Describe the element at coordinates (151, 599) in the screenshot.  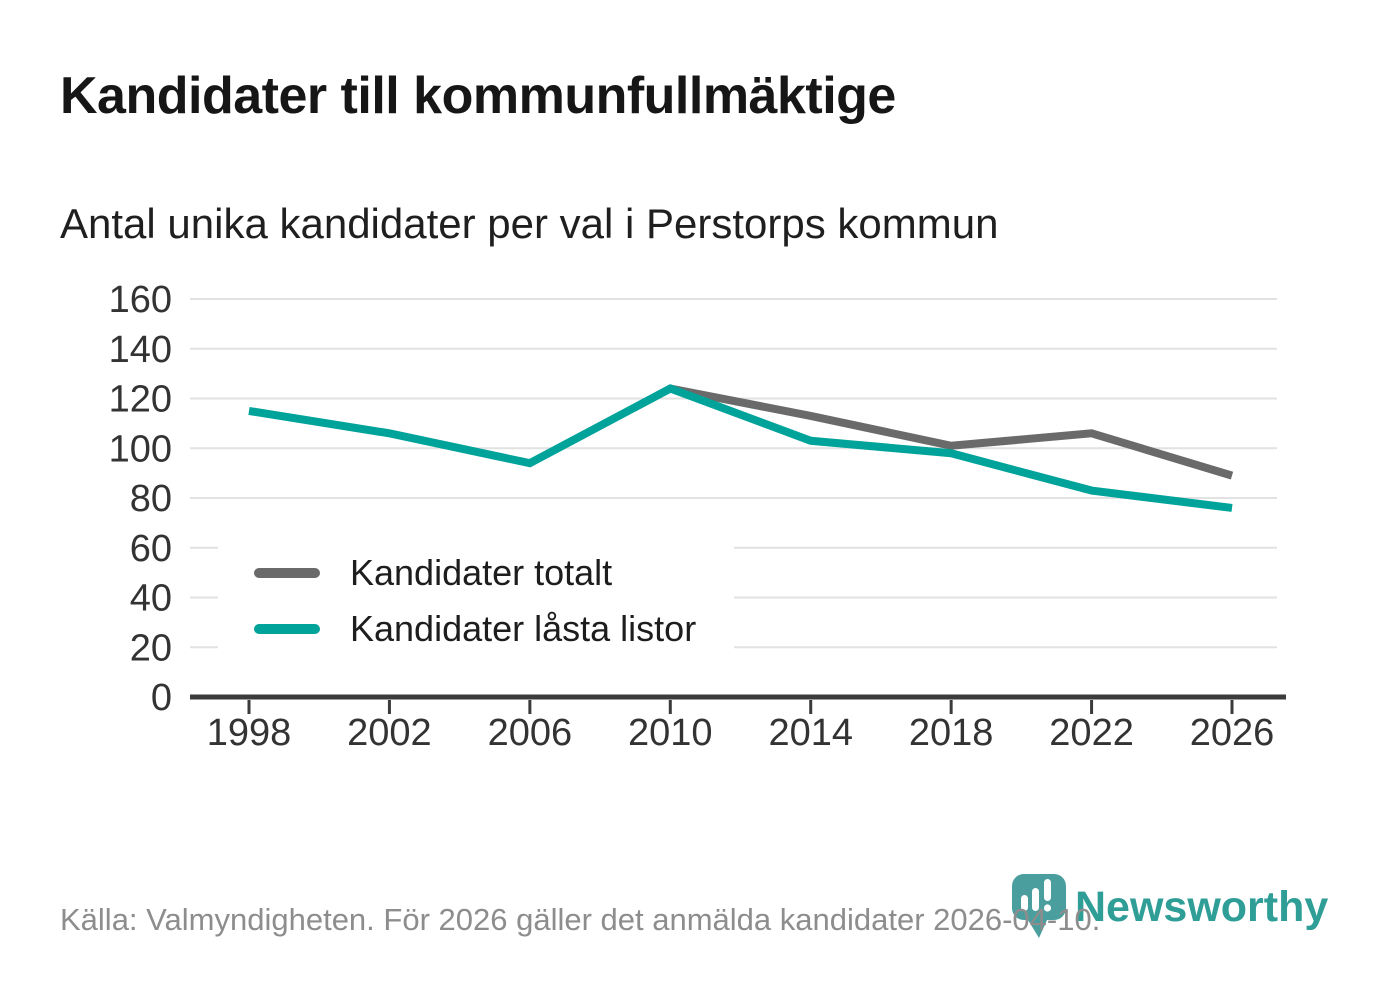
I see `y-tick-label-40: 40` at that location.